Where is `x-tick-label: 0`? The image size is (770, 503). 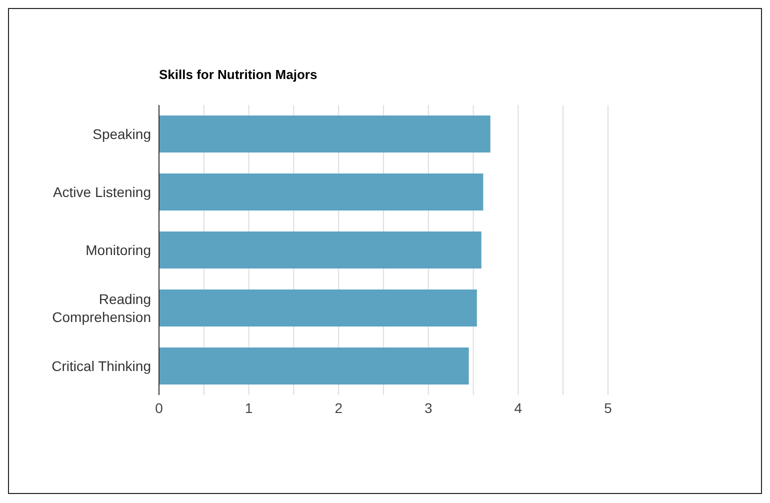
x-tick-label: 0 is located at coordinates (159, 408).